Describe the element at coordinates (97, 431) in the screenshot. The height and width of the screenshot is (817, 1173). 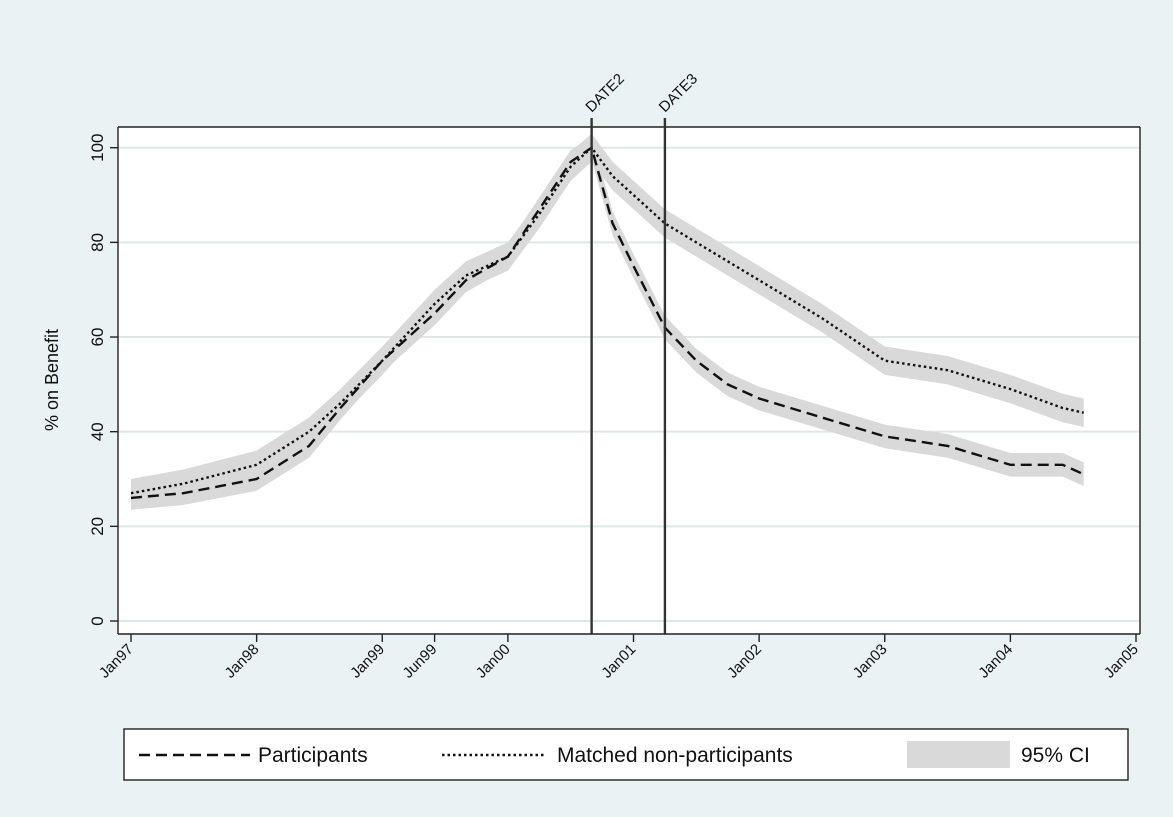
I see `y-tick-label: 40` at that location.